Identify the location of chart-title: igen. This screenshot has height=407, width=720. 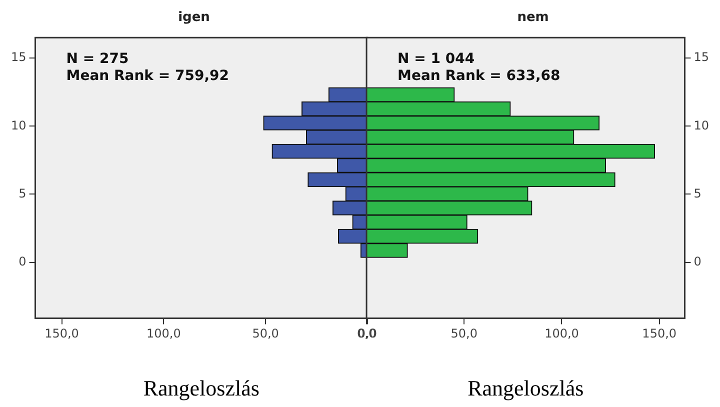
(194, 18).